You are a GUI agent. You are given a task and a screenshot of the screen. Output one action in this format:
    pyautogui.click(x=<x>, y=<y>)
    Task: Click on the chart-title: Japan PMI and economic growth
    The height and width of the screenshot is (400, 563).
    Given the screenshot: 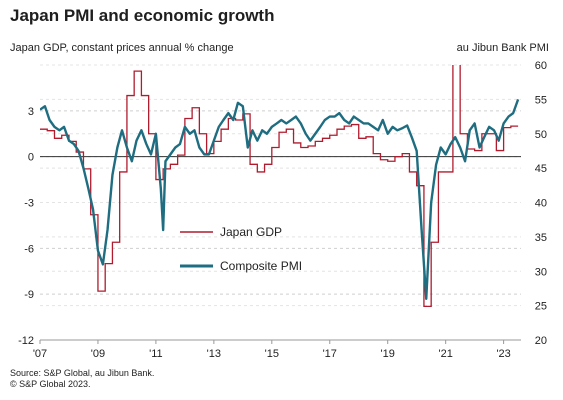 What is the action you would take?
    pyautogui.click(x=142, y=15)
    